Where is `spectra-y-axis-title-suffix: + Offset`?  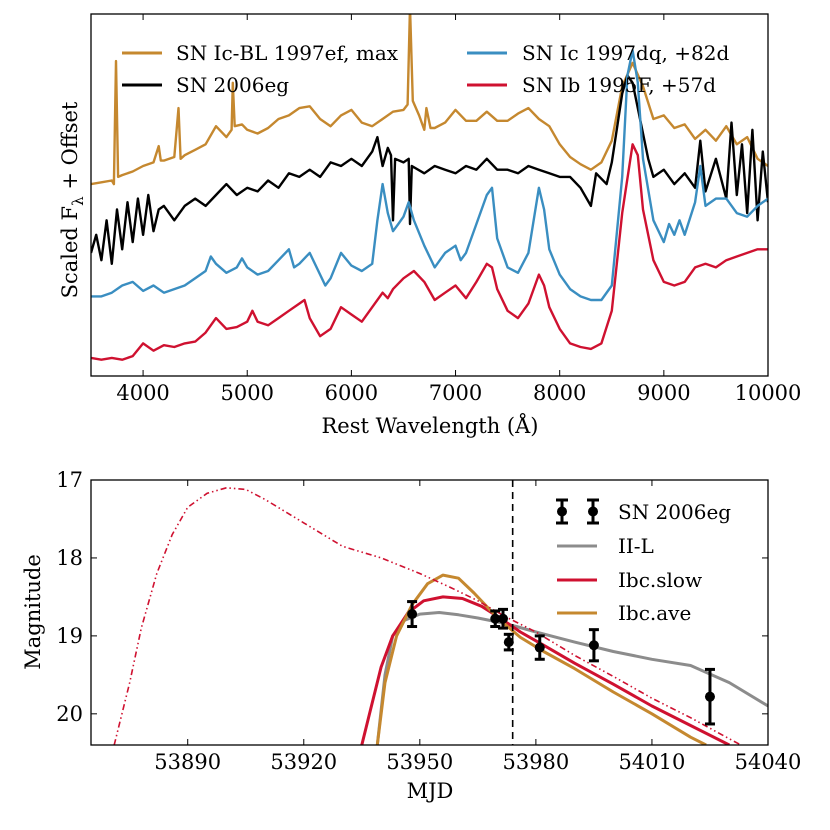 spectra-y-axis-title-suffix: + Offset is located at coordinates (70, 148).